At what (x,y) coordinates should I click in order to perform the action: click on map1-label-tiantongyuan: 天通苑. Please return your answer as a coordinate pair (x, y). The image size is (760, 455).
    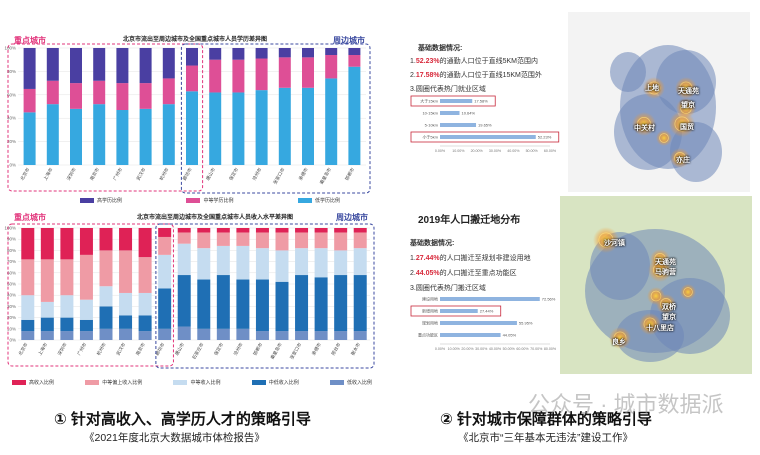
    Looking at the image, I should click on (688, 91).